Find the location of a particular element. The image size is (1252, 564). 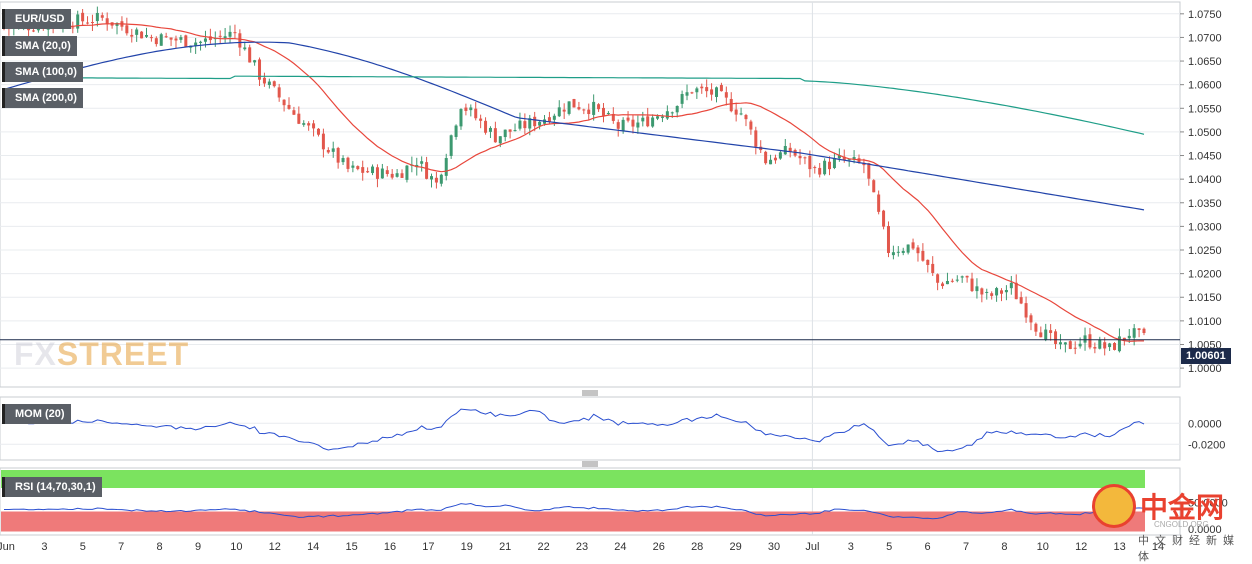

mom-label: MOM (20) is located at coordinates (36, 414).